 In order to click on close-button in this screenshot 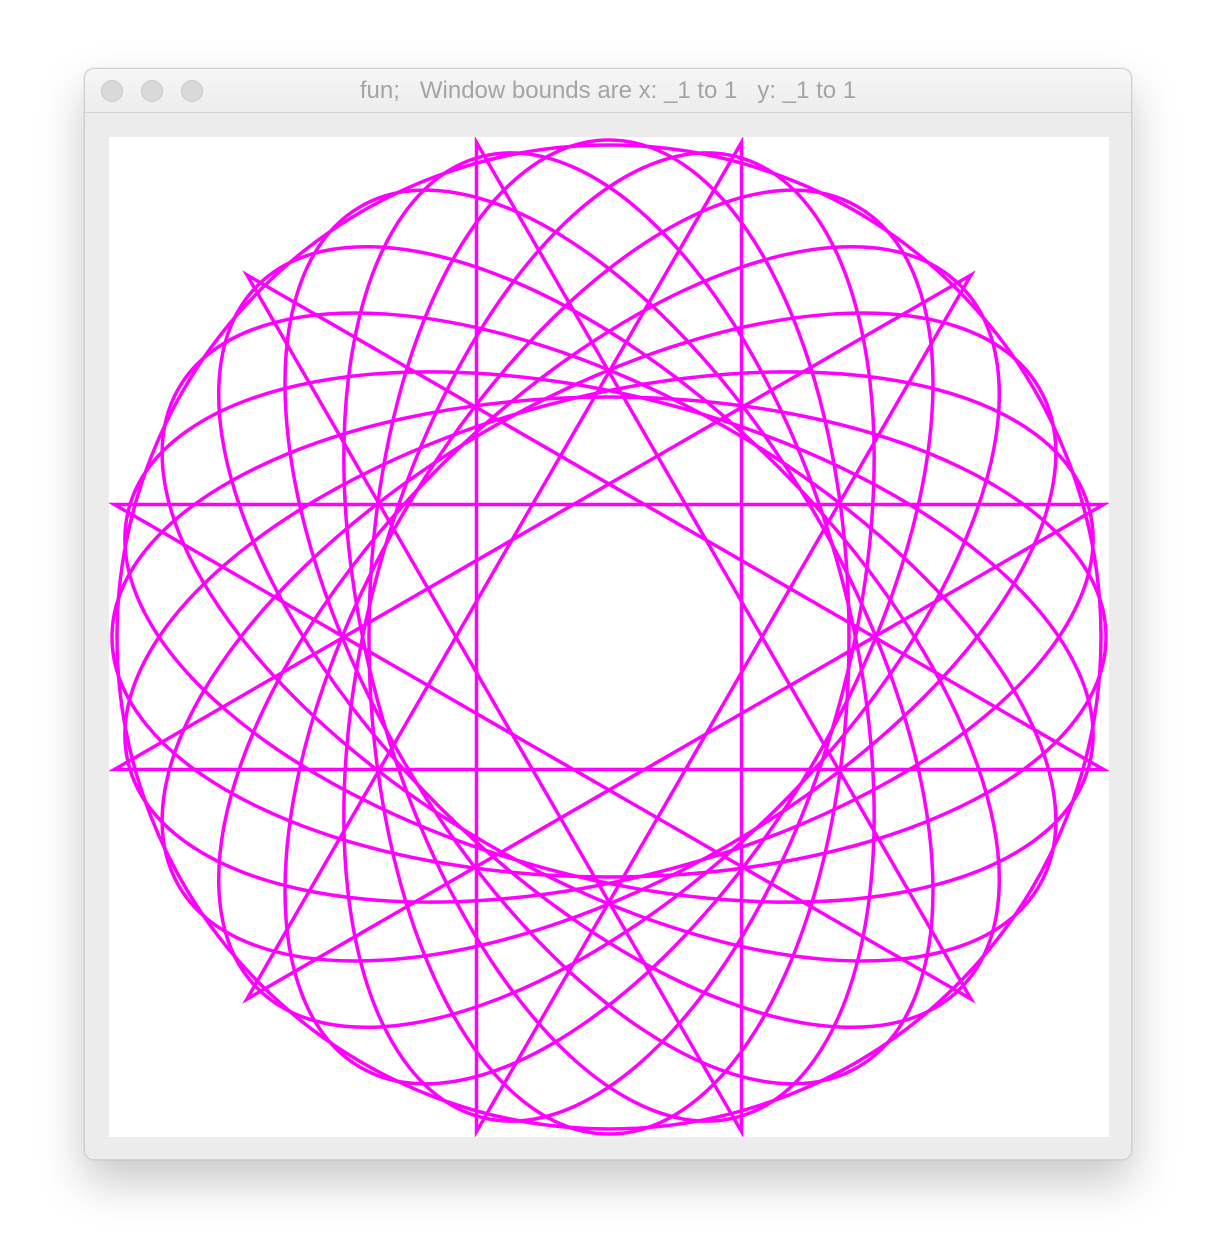, I will do `click(112, 91)`.